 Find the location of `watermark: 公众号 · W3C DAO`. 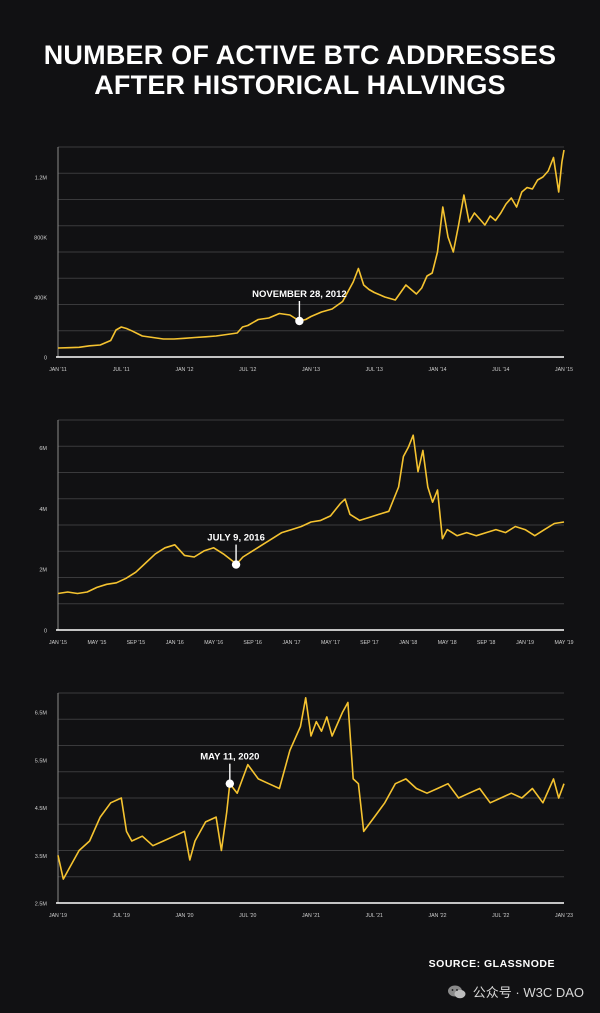

watermark: 公众号 · W3C DAO is located at coordinates (515, 991).